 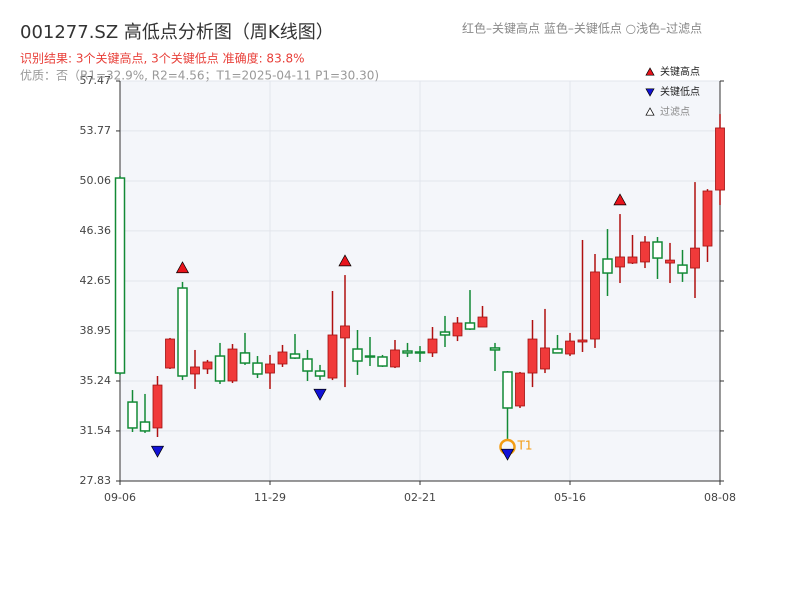 I want to click on y-tick-label: 46.36, so click(x=96, y=230).